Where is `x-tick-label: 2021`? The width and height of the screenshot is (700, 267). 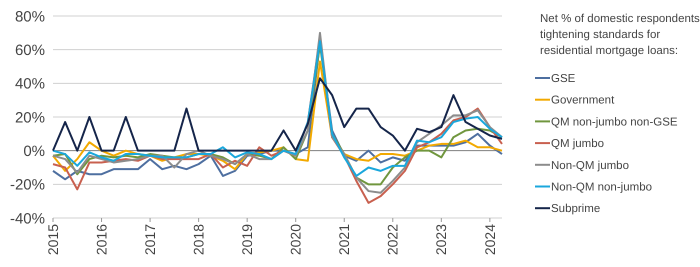
x-tick-label: 2021 is located at coordinates (344, 240).